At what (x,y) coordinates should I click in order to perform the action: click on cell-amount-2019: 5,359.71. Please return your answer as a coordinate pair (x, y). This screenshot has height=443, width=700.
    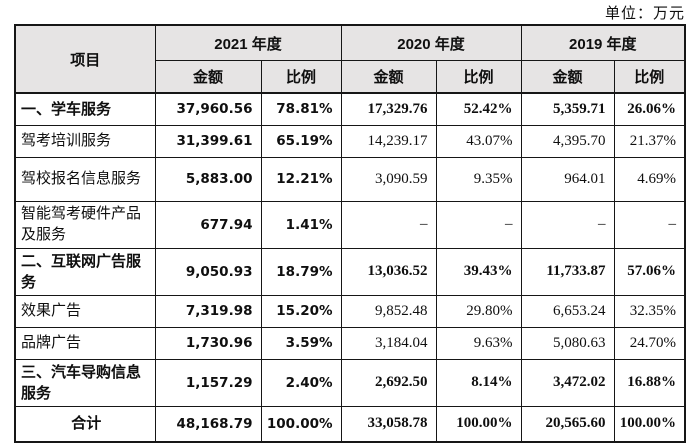
    Looking at the image, I should click on (567, 109).